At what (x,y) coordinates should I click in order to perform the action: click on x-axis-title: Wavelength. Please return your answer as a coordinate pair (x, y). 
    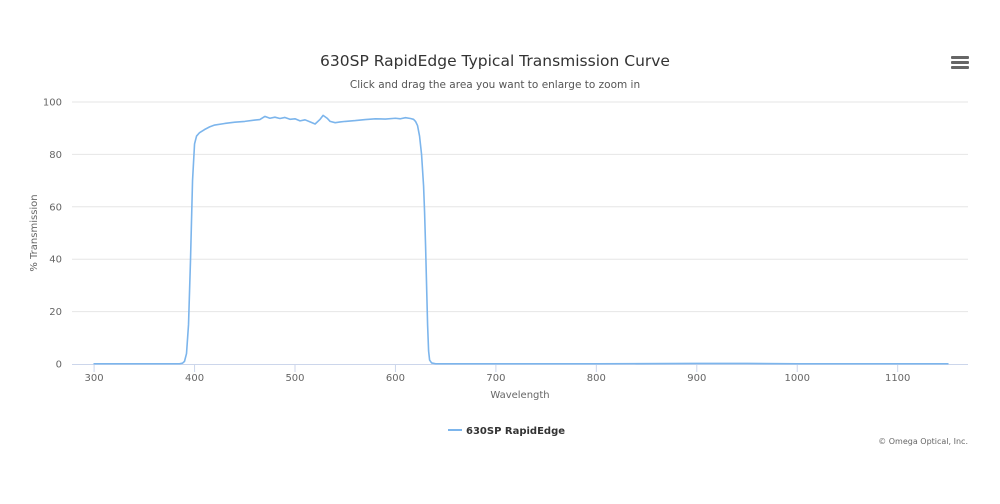
    Looking at the image, I should click on (519, 395).